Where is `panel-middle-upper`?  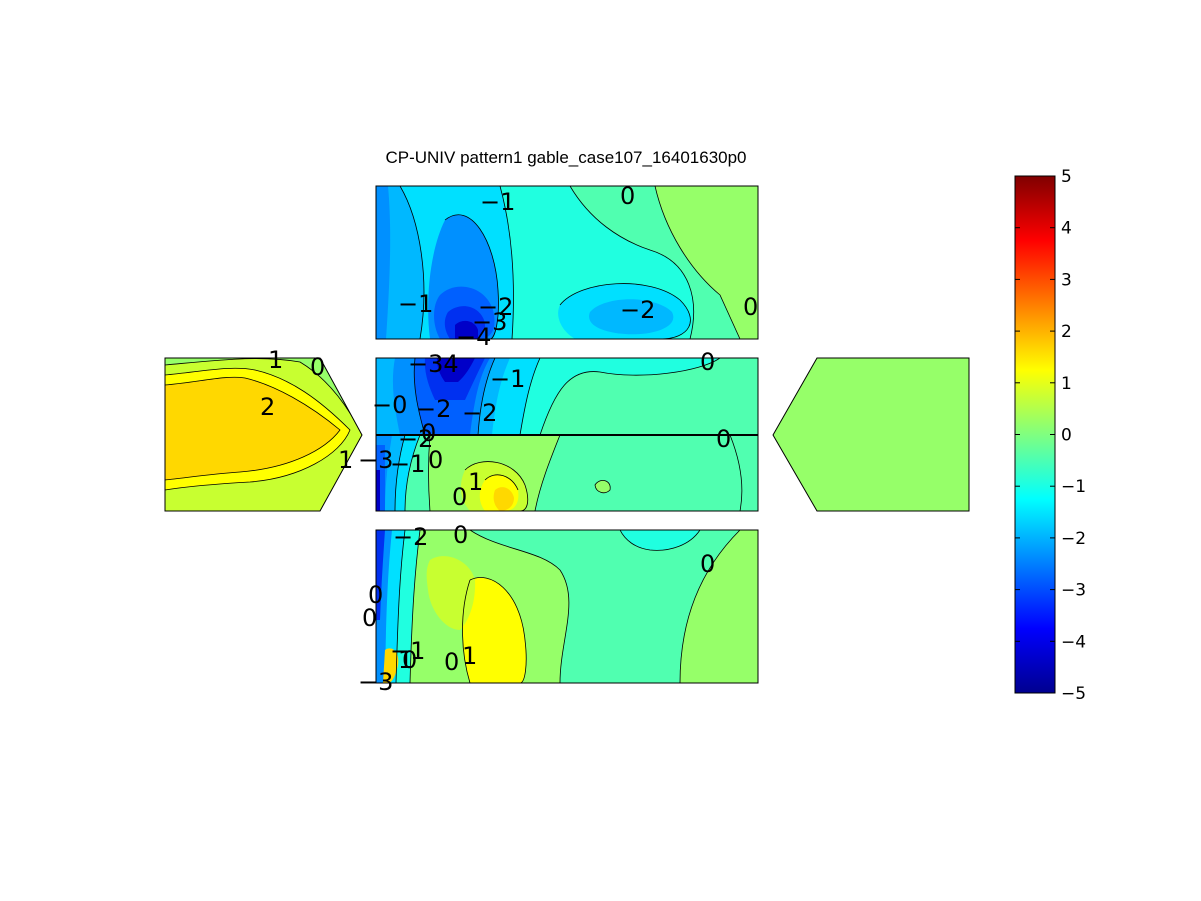
panel-middle-upper is located at coordinates (567, 396).